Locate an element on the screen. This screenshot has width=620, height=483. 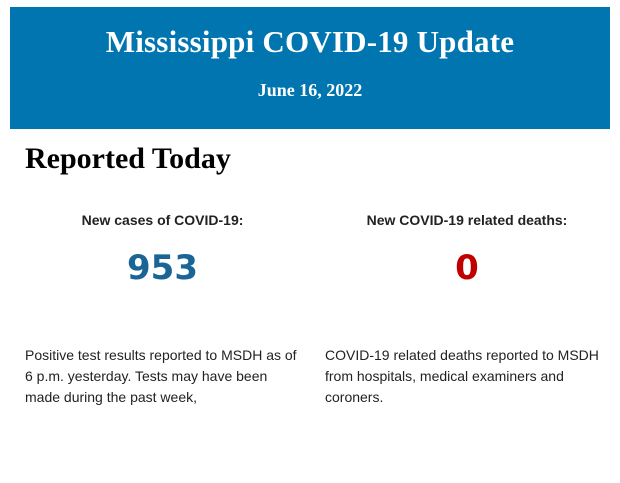
new-cases-label: New cases of COVID-19: is located at coordinates (162, 220).